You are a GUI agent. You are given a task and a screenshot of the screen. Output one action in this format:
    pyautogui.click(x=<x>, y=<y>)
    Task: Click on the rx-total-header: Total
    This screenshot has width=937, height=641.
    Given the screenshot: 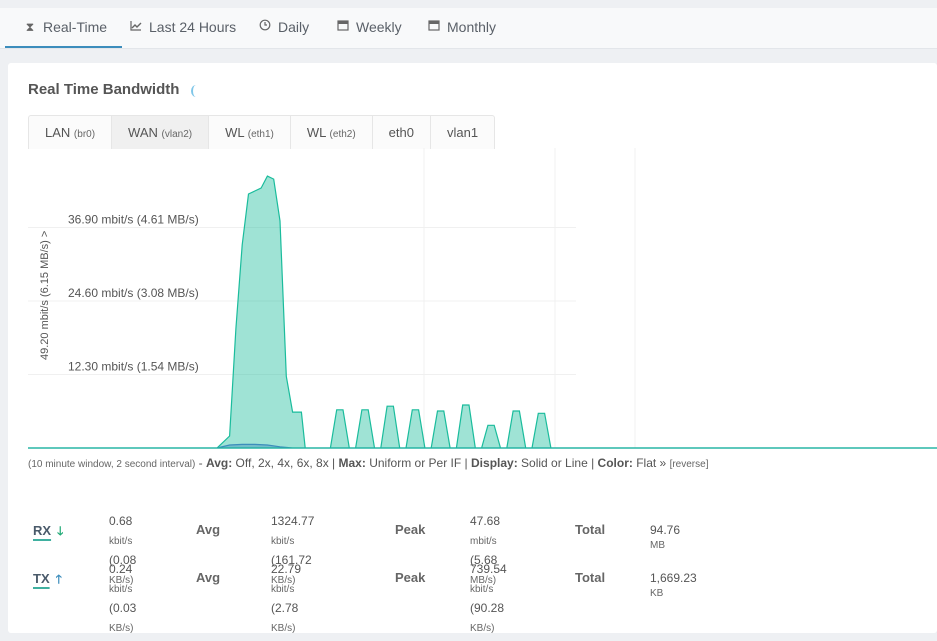 What is the action you would take?
    pyautogui.click(x=590, y=529)
    